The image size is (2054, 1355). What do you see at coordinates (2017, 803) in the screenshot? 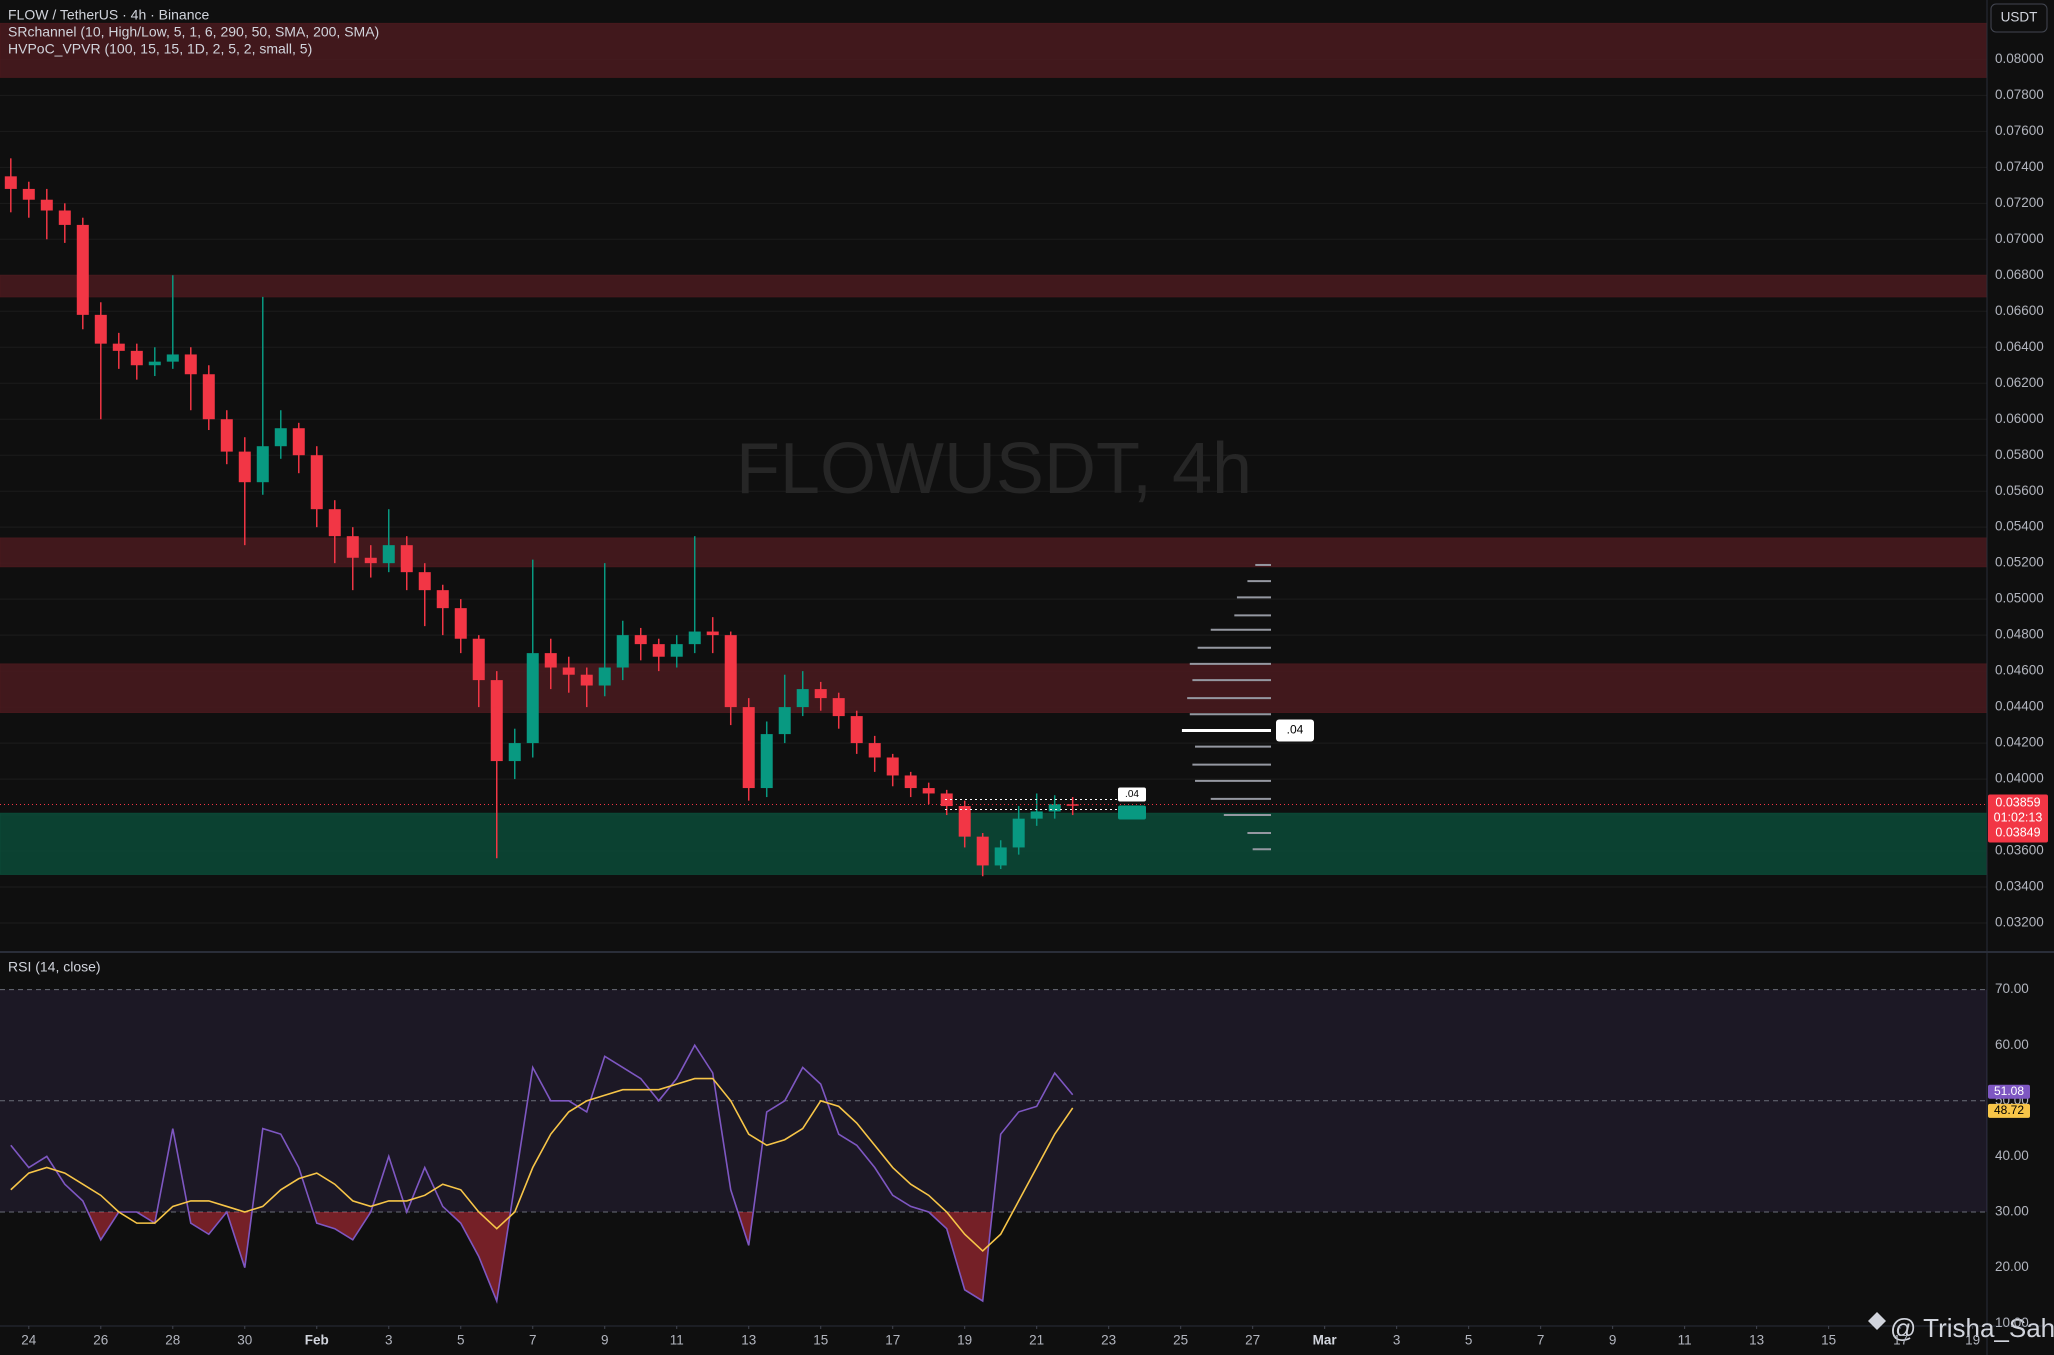
I see `last-price-label: 0.03859` at bounding box center [2017, 803].